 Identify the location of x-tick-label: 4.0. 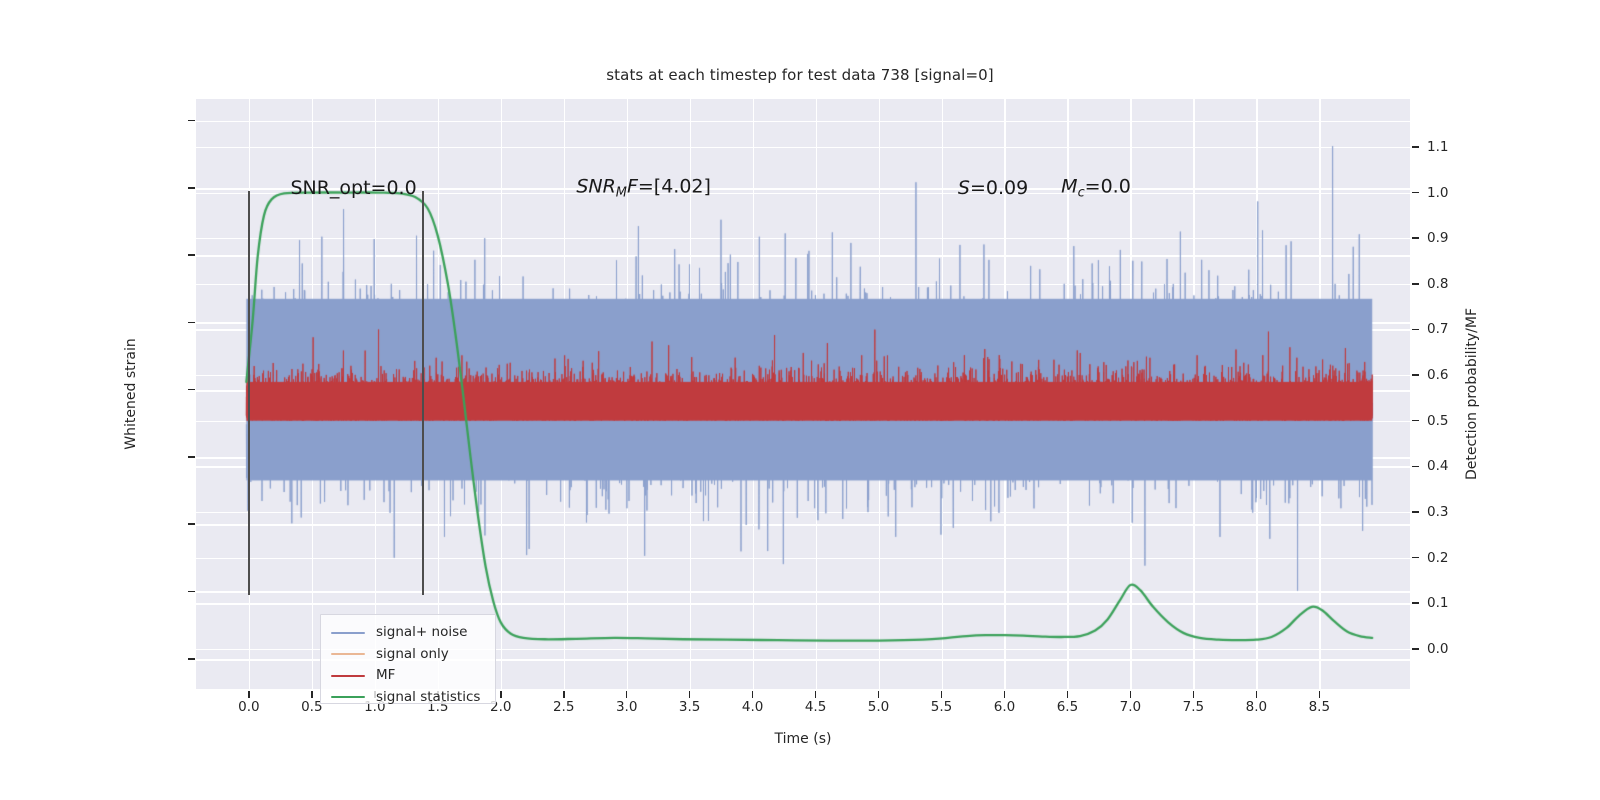
(752, 707).